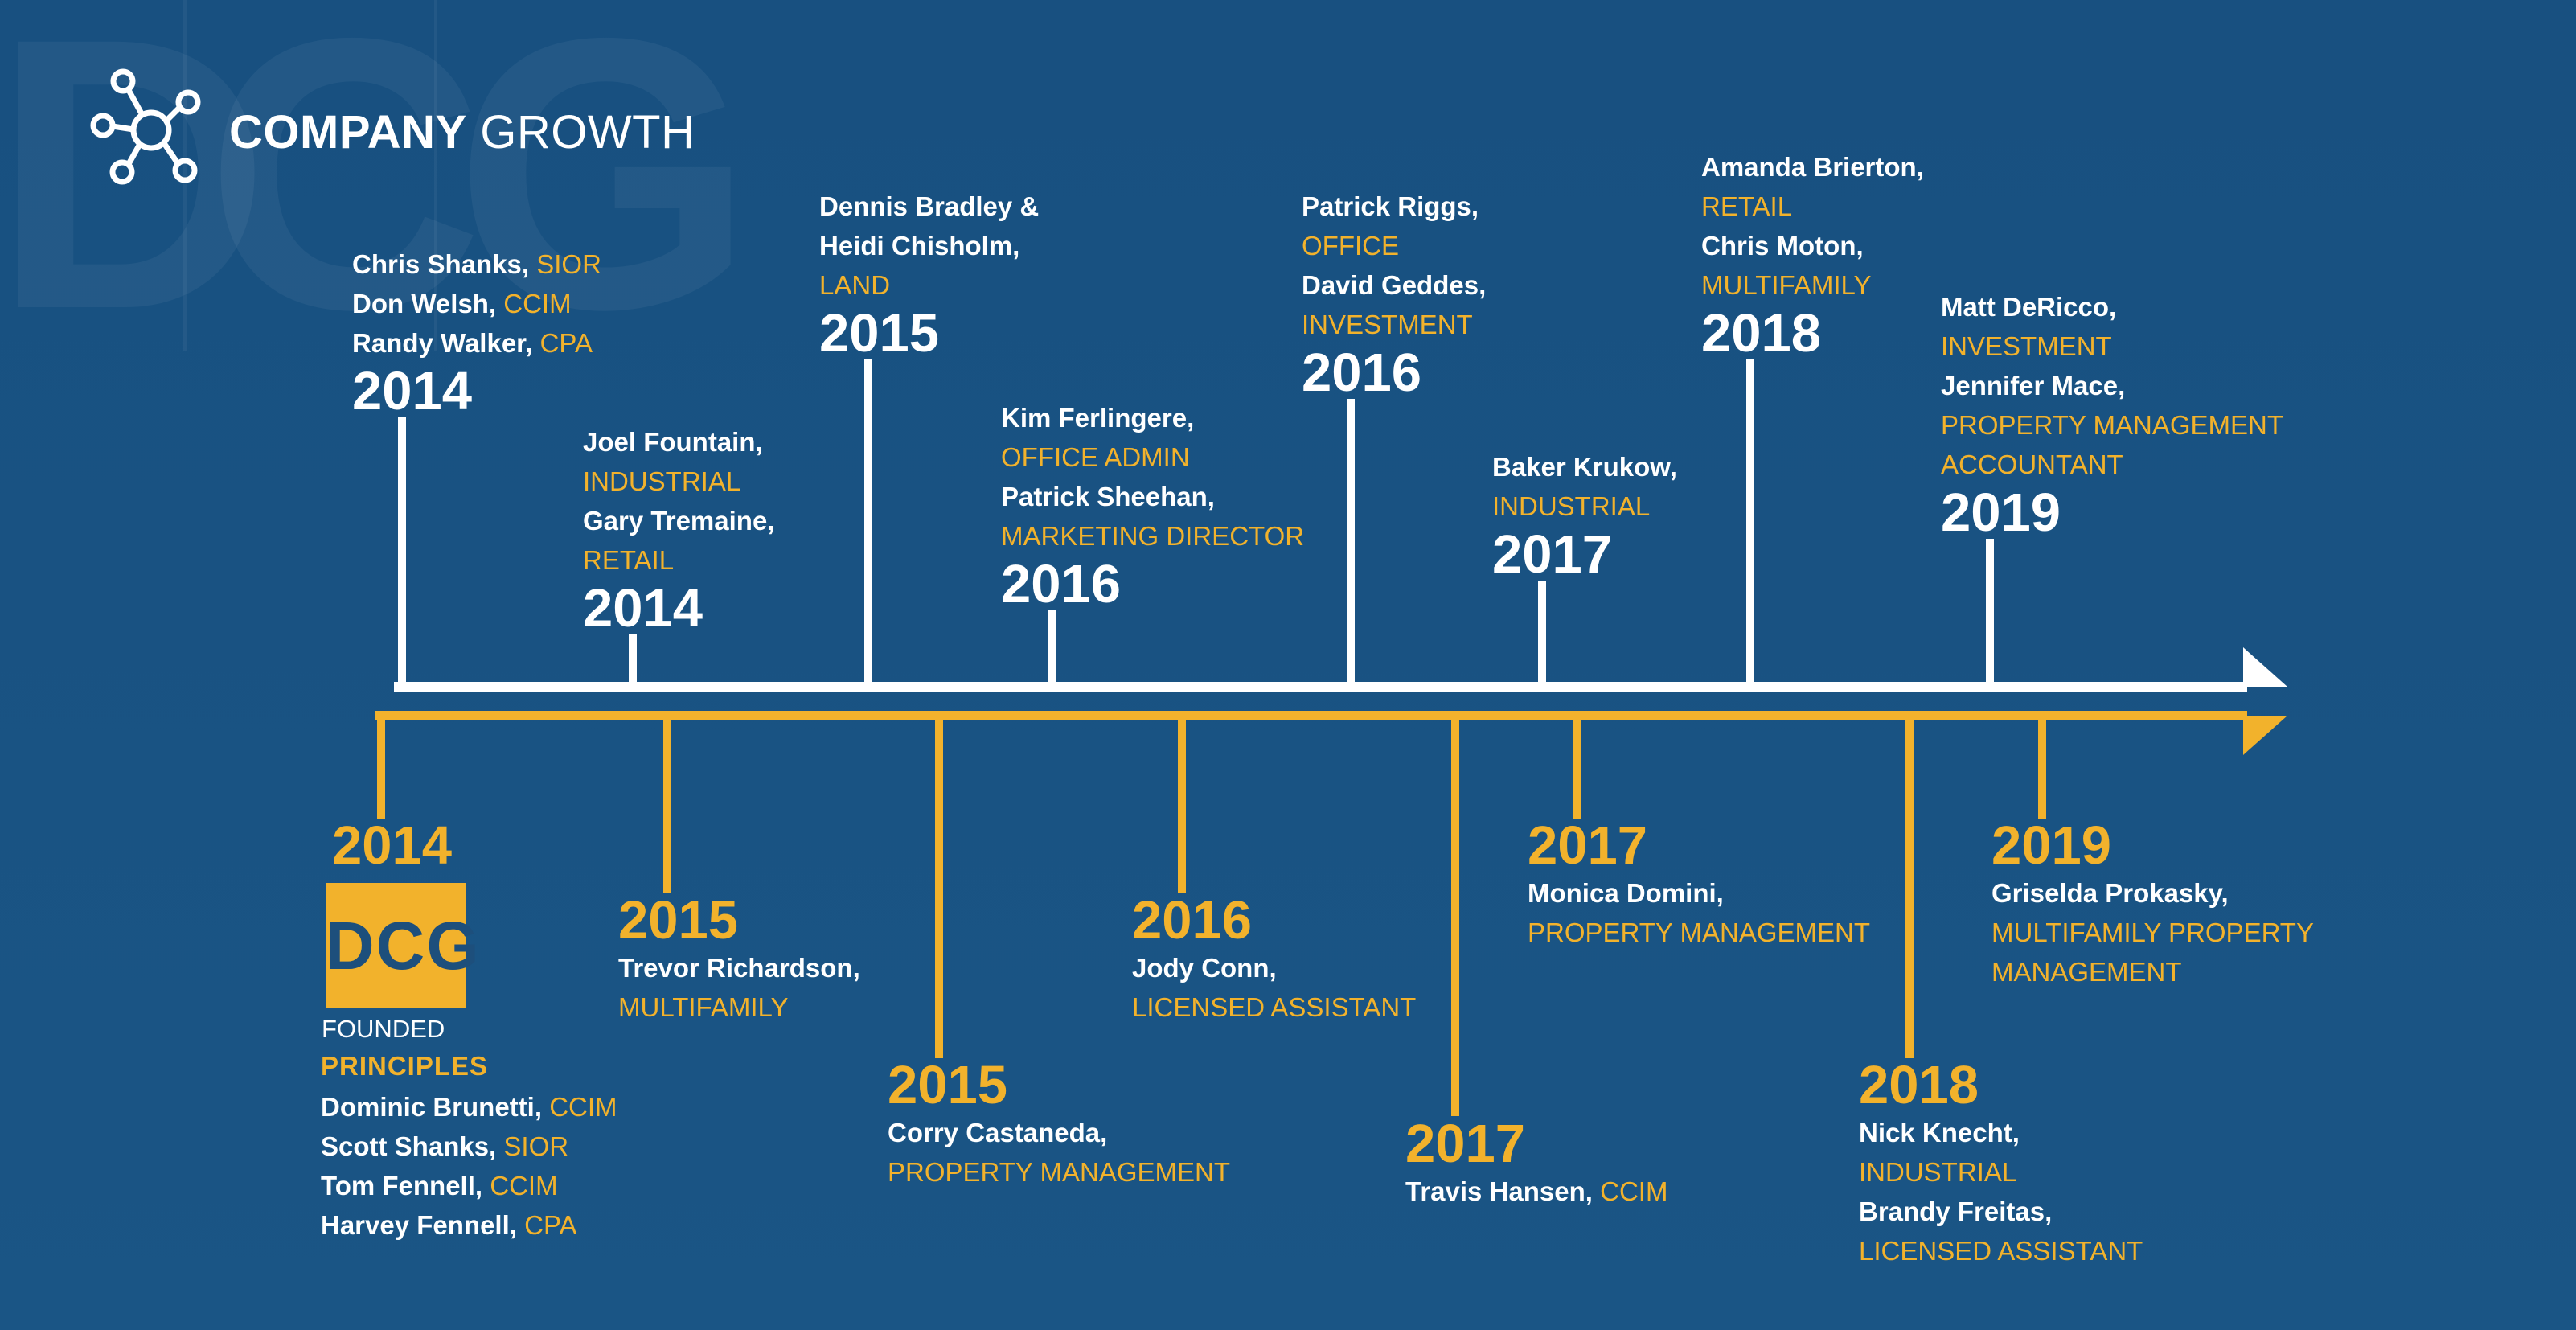 This screenshot has height=1330, width=2576. I want to click on person-name: Dominic Brunetti,, so click(432, 1107).